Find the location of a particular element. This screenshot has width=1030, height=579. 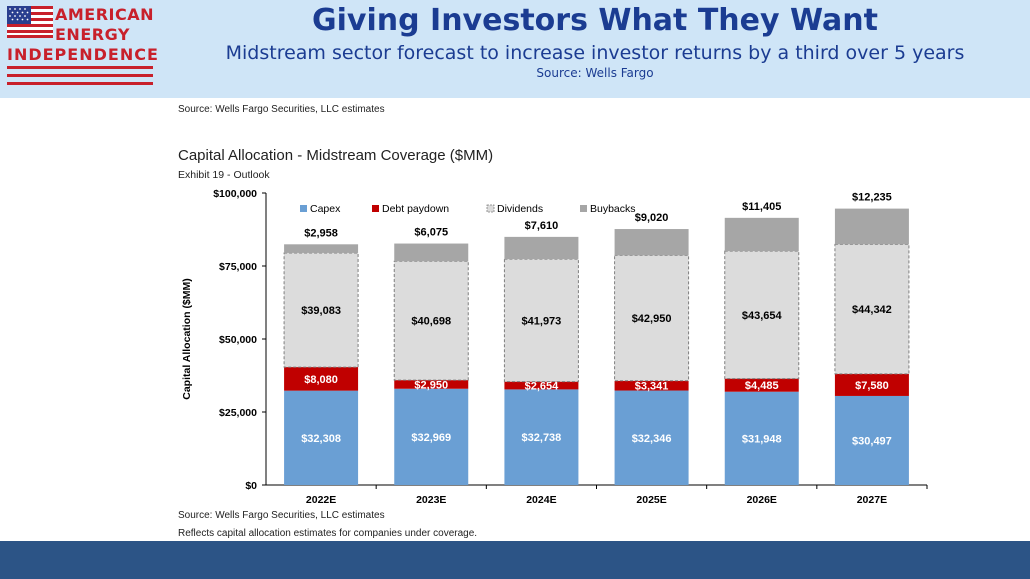

data-label: $8,080 is located at coordinates (321, 380).